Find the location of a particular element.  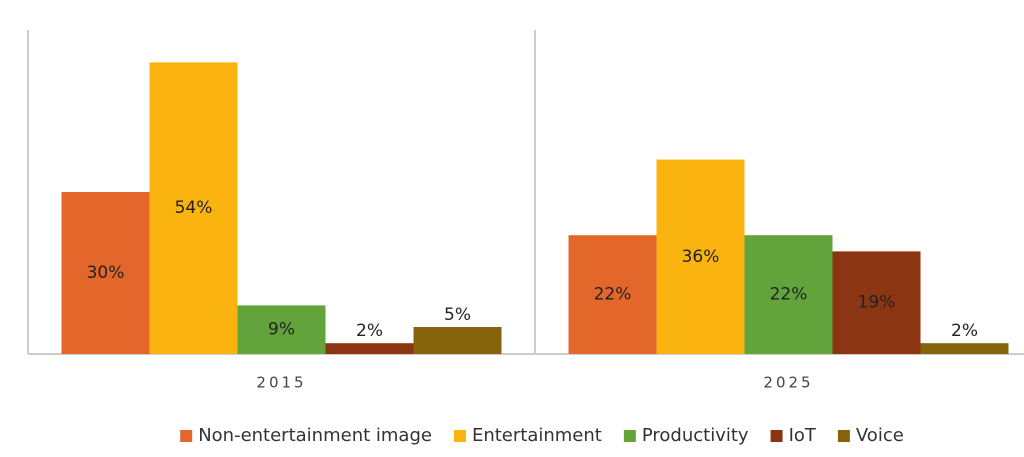

value-label: 54% is located at coordinates (194, 208).